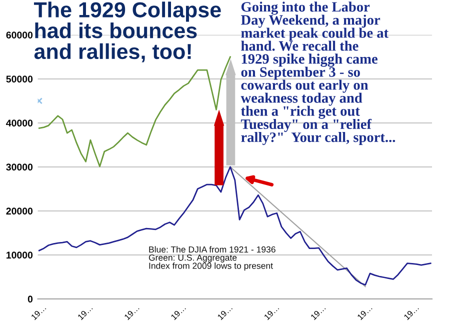  I want to click on annotation: Blue: The DJIA from 1921 - 1936 Green: U.S. Aggregate Index from 2009 lows to present, so click(212, 258).